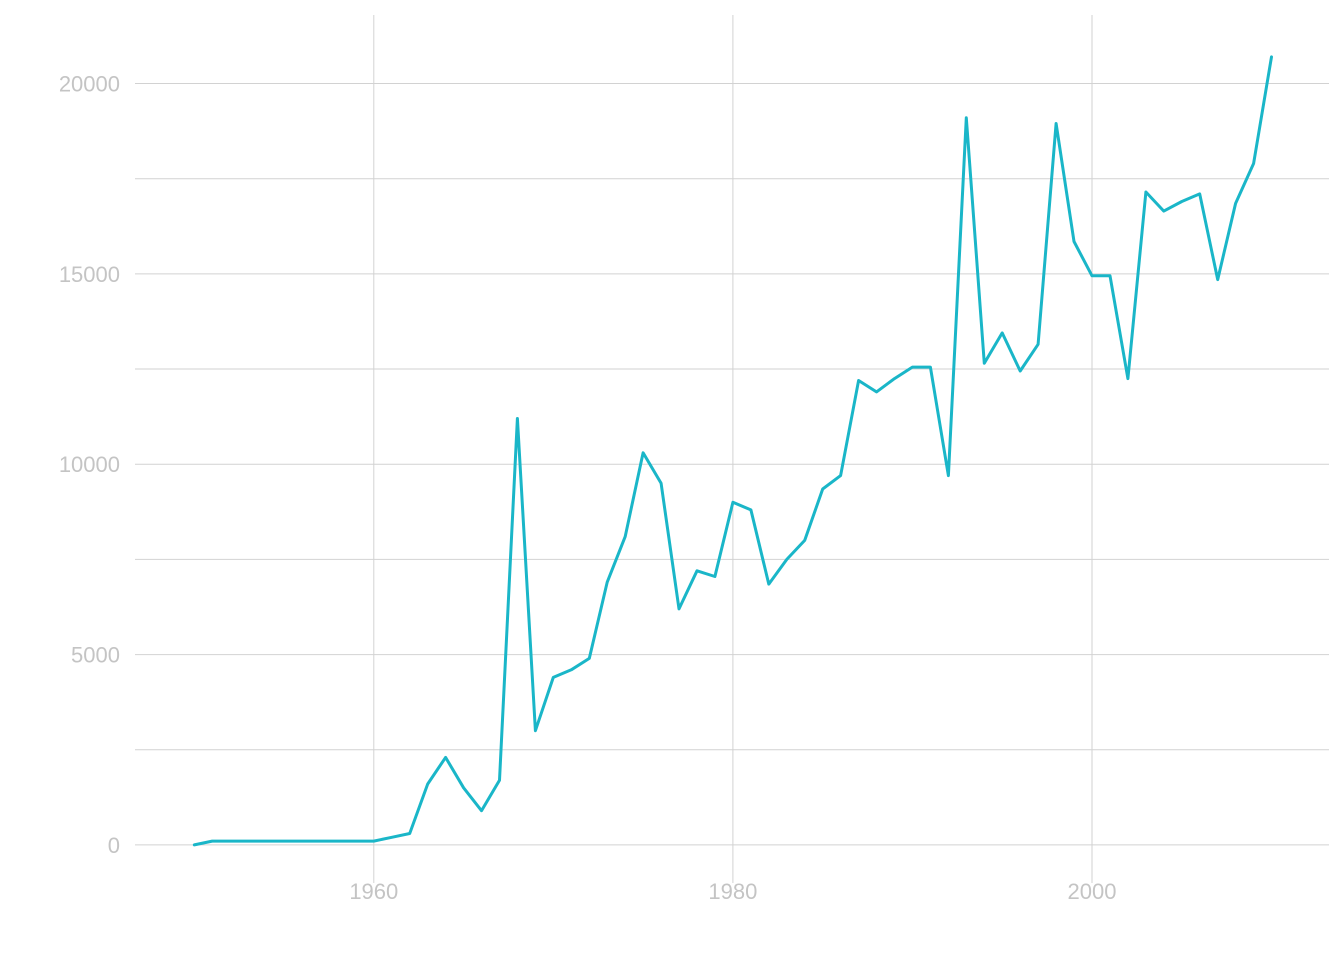 This screenshot has height=960, width=1344. Describe the element at coordinates (373, 891) in the screenshot. I see `x-tick-label: 1960` at that location.